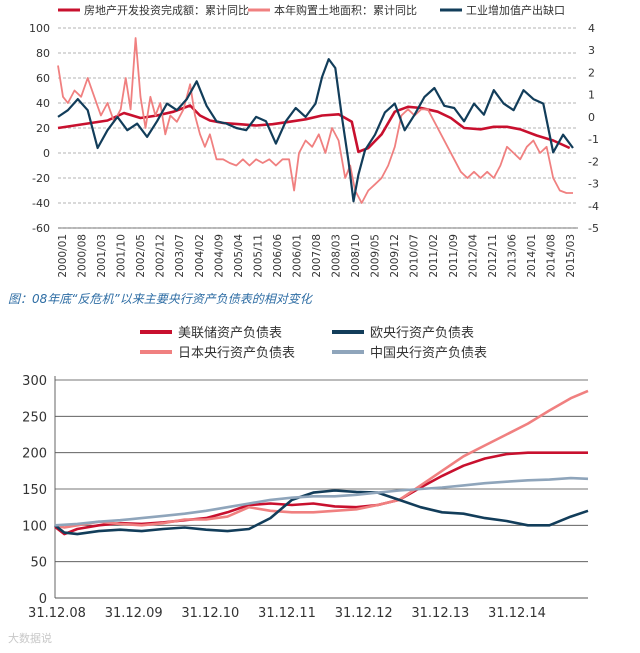  I want to click on top-x-tick-label: 2000/01, so click(63, 256).